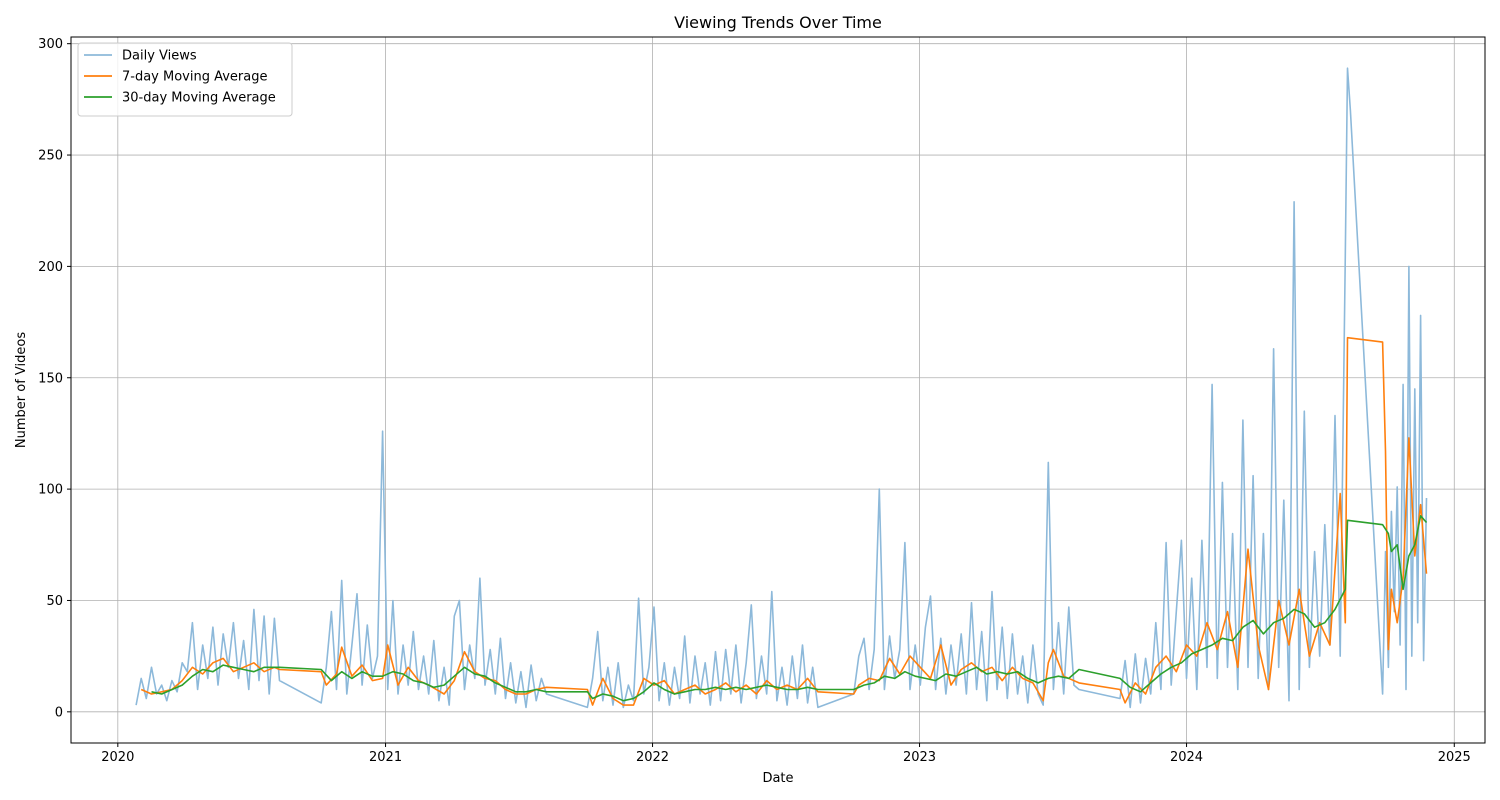 Image resolution: width=1500 pixels, height=800 pixels. Describe the element at coordinates (778, 22) in the screenshot. I see `chart-title: Viewing Trends Over Time` at that location.